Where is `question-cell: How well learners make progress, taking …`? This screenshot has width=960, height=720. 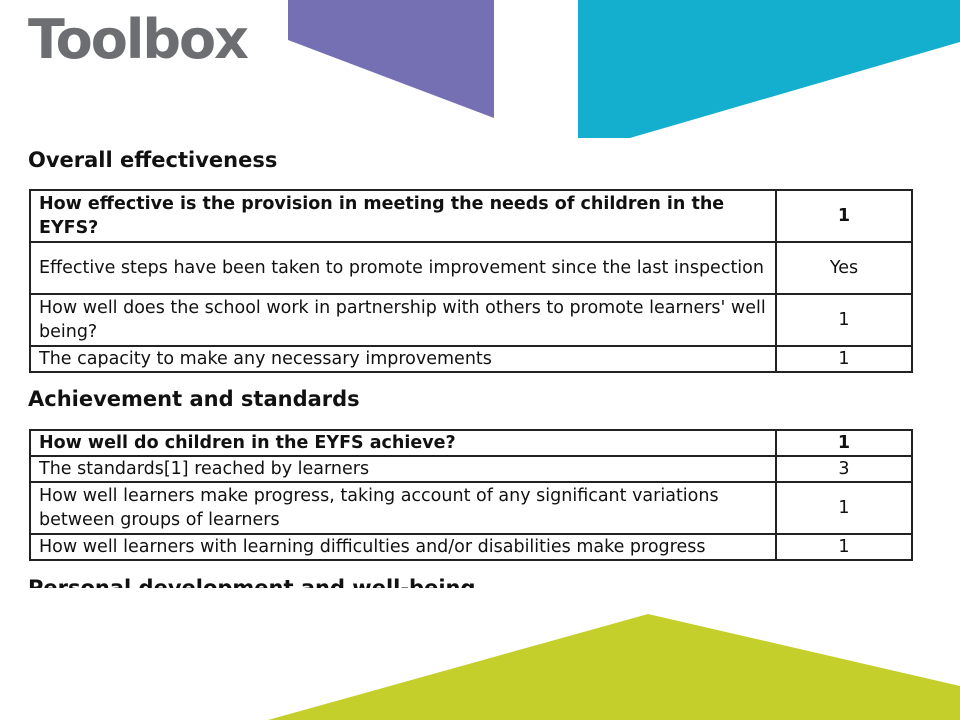
question-cell: How well learners make progress, taking … is located at coordinates (403, 508).